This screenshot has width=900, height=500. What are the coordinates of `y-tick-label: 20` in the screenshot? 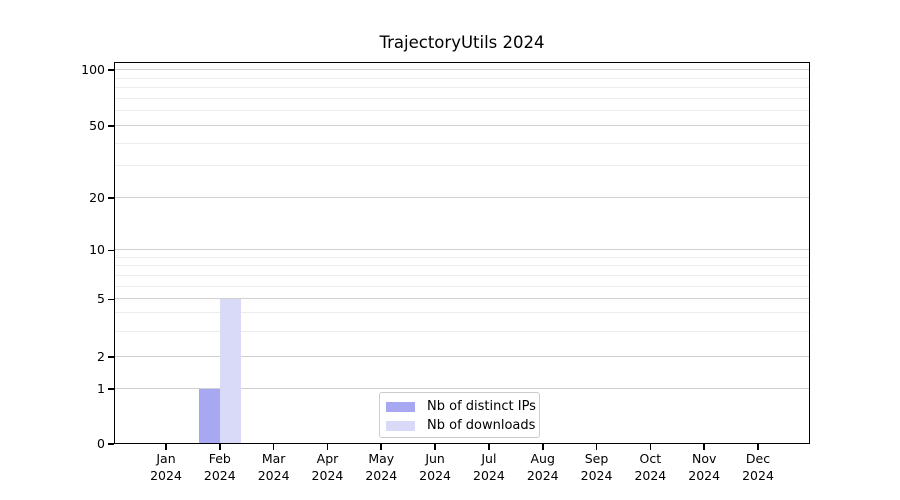 It's located at (97, 197).